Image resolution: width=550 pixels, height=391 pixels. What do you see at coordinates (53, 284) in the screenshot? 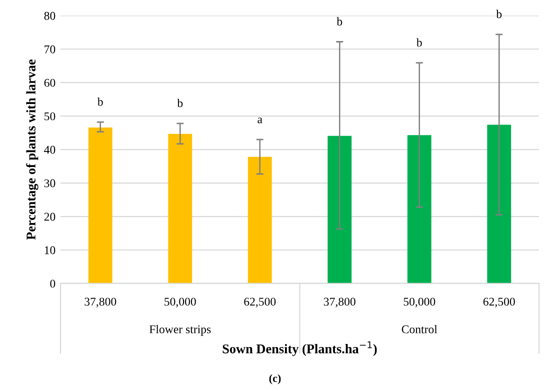
I see `y-tick-label: 0` at bounding box center [53, 284].